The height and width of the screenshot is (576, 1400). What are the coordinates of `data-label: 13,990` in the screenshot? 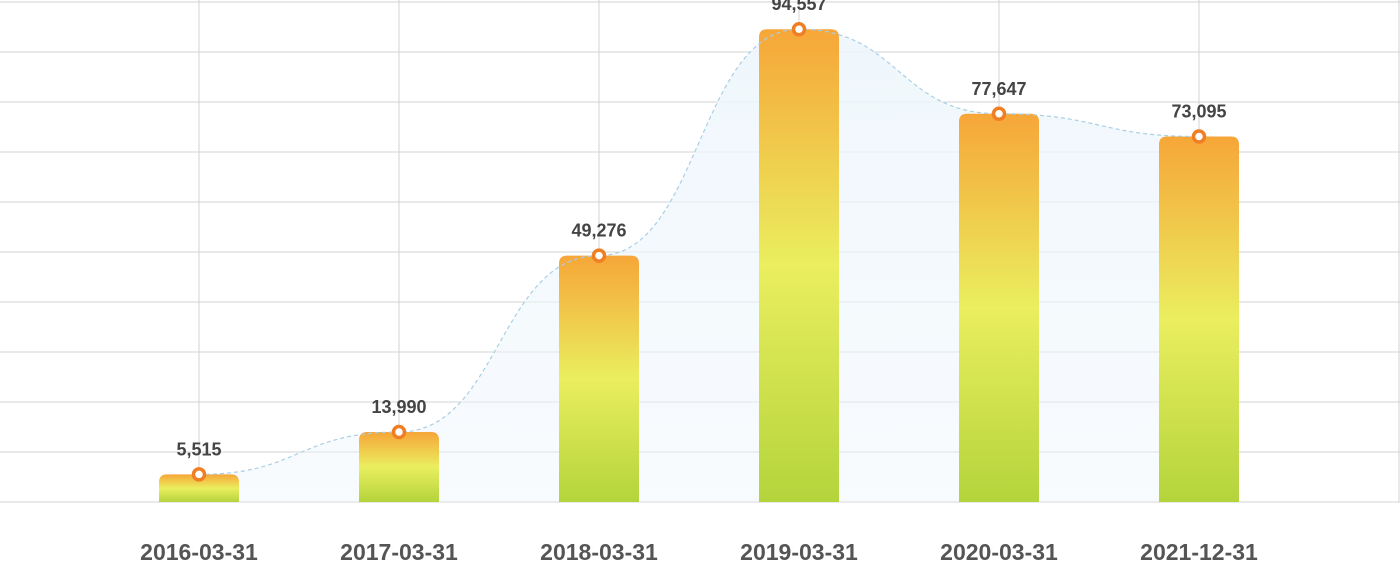 It's located at (398, 407).